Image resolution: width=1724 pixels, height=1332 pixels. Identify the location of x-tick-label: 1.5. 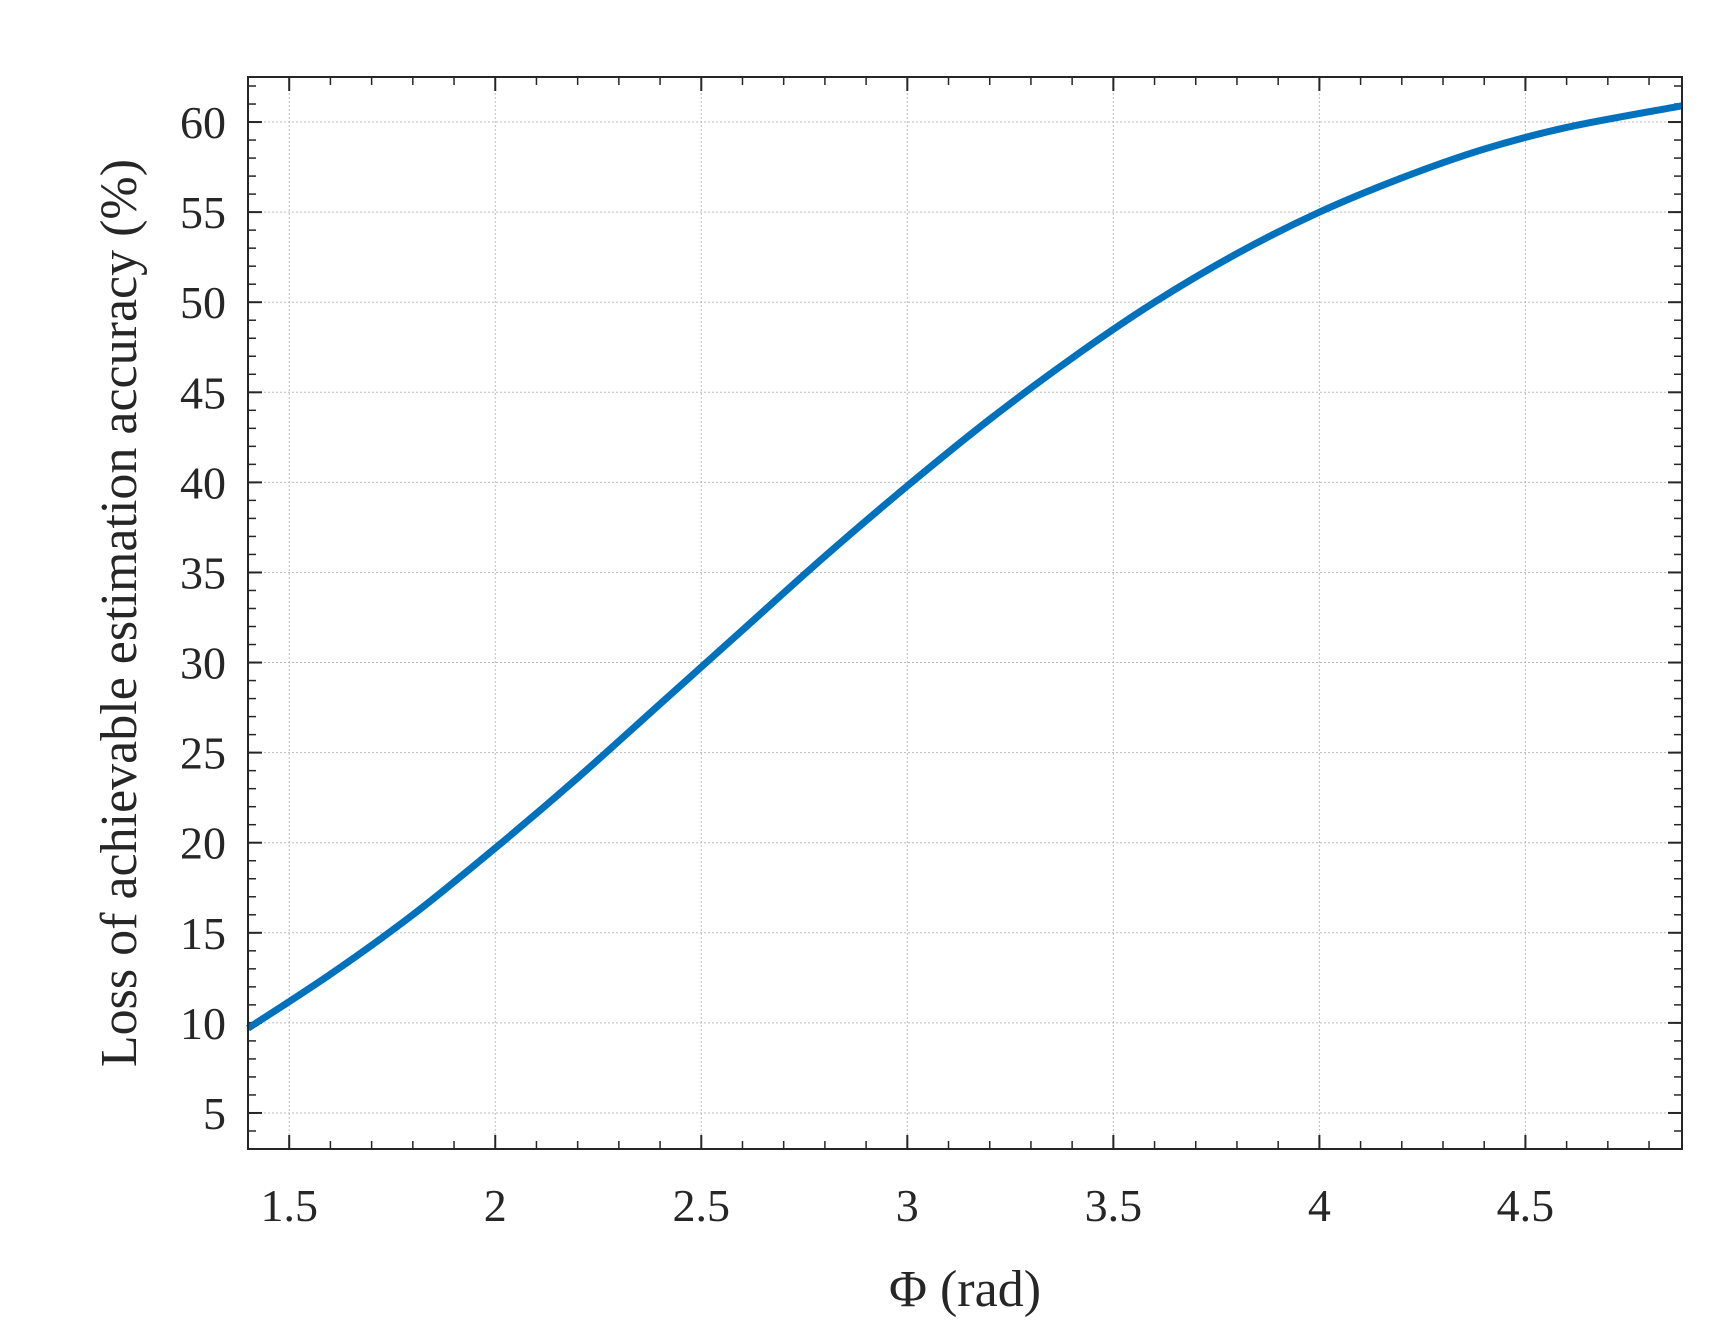
(289, 1205).